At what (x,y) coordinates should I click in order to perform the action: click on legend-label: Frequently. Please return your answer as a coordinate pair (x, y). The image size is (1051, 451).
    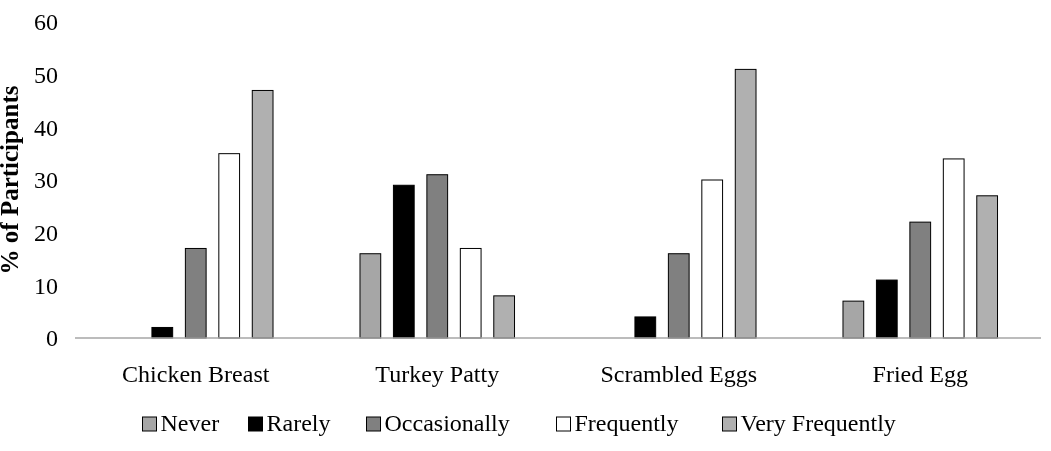
    Looking at the image, I should click on (626, 423).